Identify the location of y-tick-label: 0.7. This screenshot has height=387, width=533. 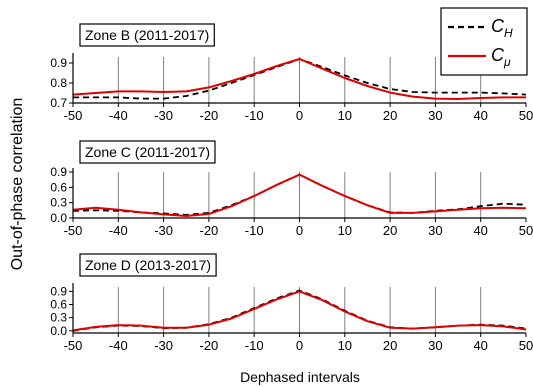
(58, 103).